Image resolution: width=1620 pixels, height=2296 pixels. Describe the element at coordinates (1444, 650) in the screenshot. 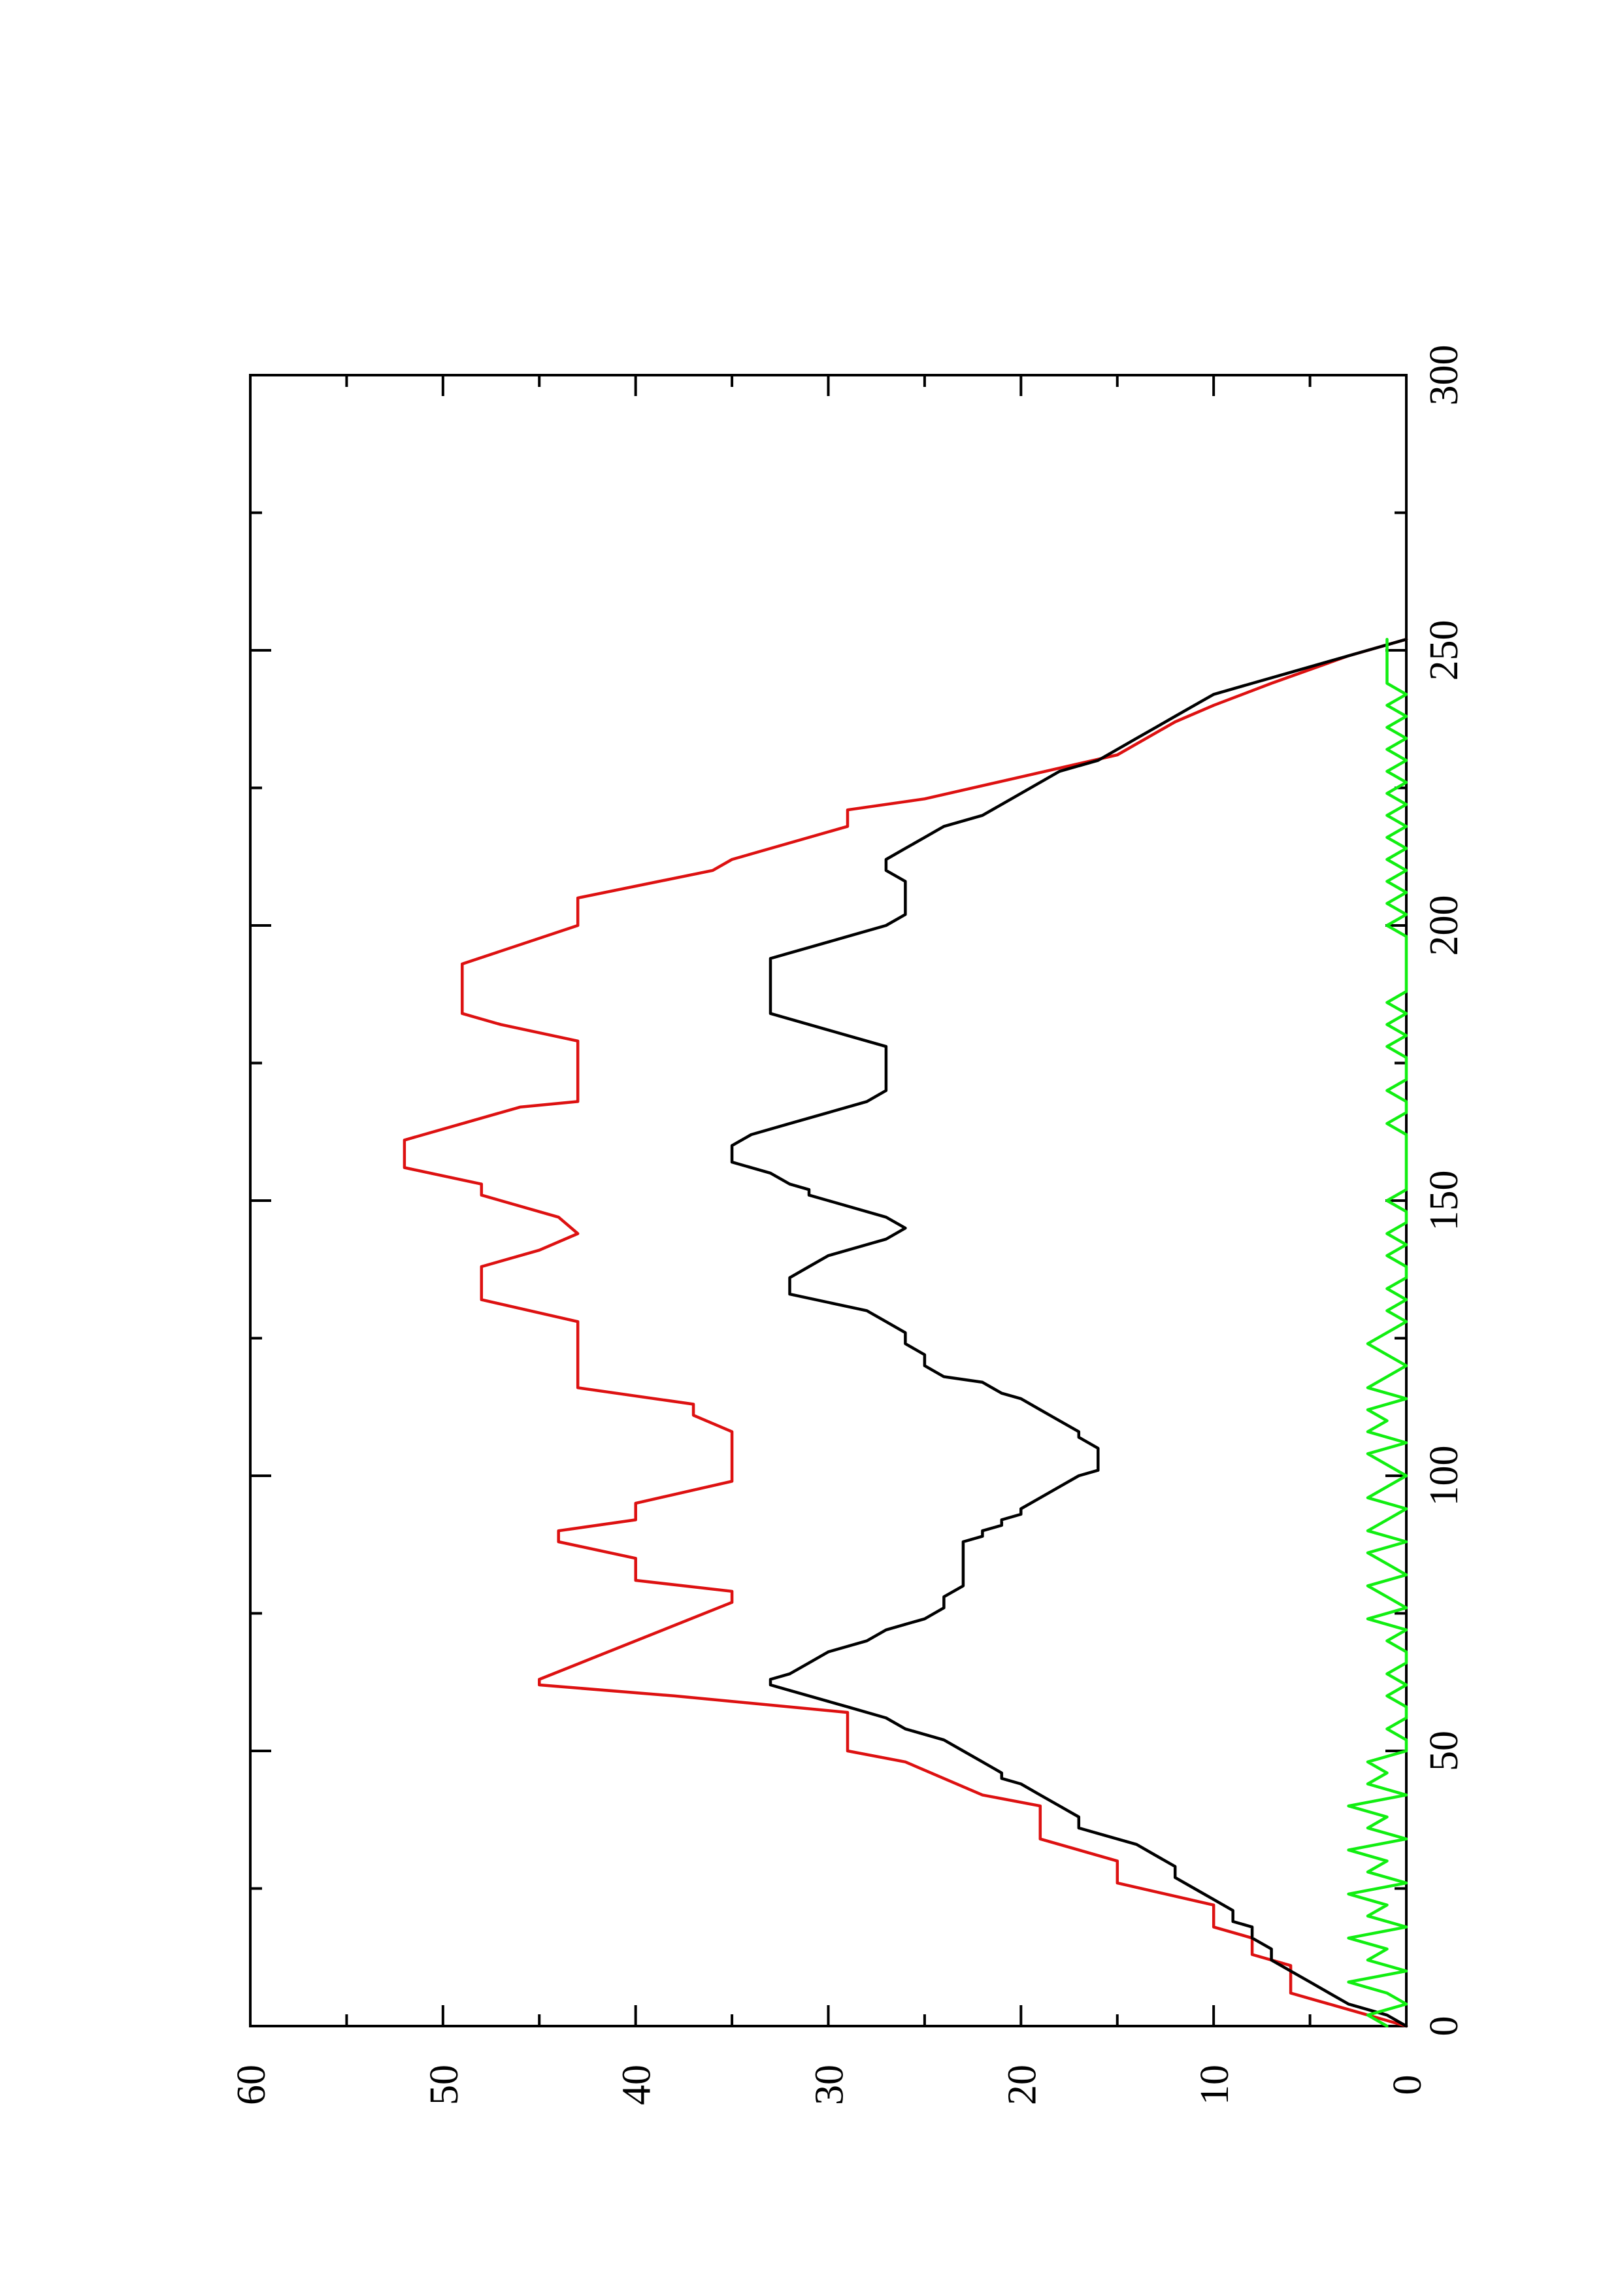

I see `x-tick-label: 250` at that location.